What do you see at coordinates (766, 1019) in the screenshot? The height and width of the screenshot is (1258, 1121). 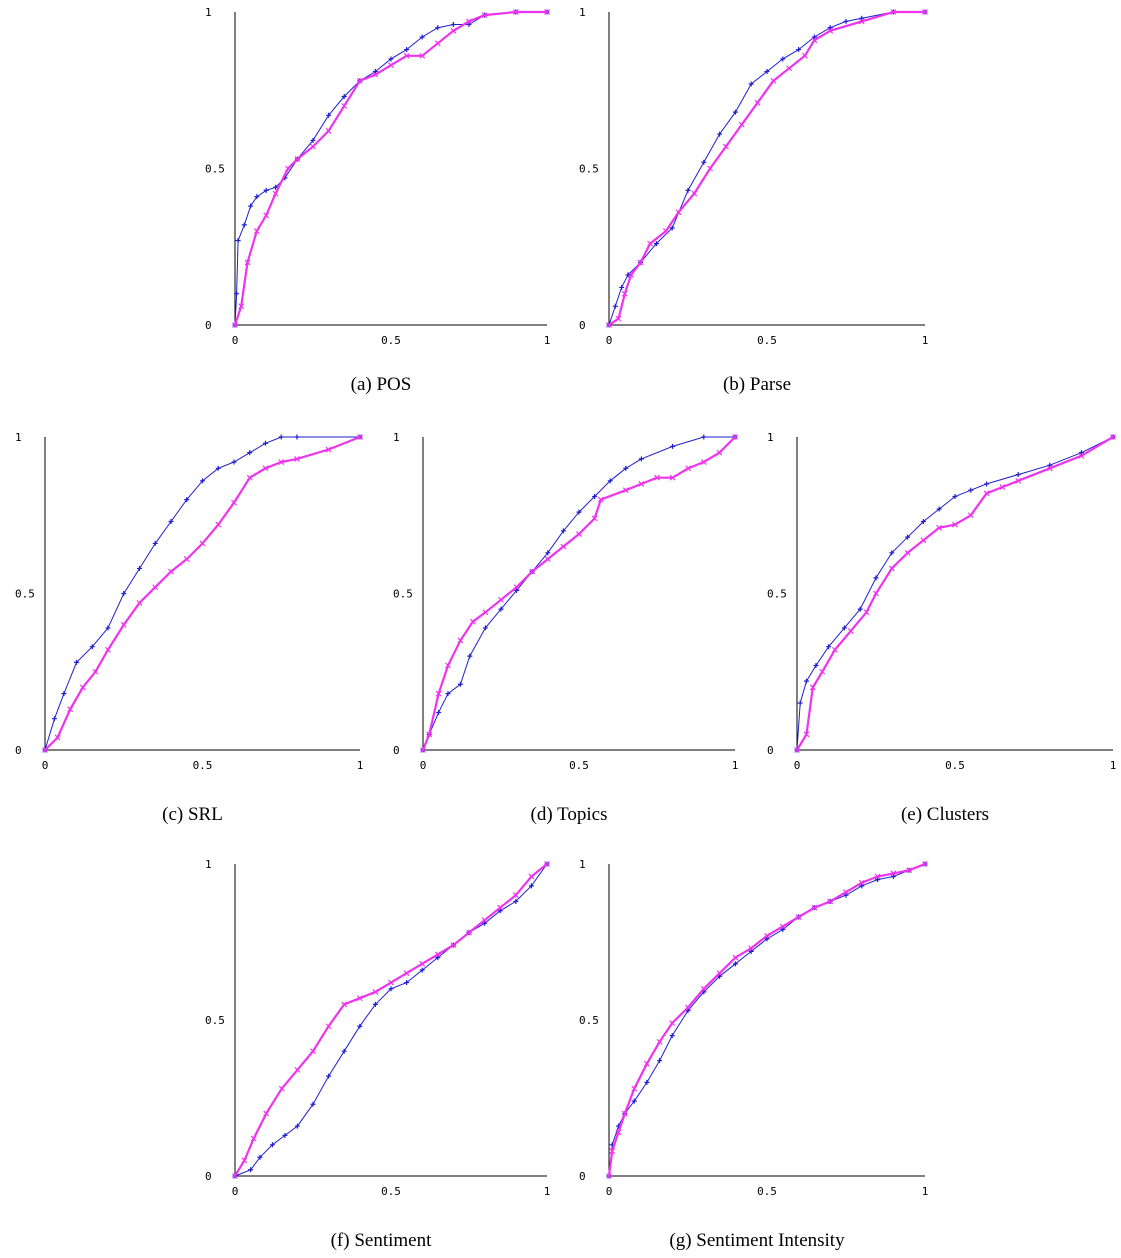 I see `series-2-line` at bounding box center [766, 1019].